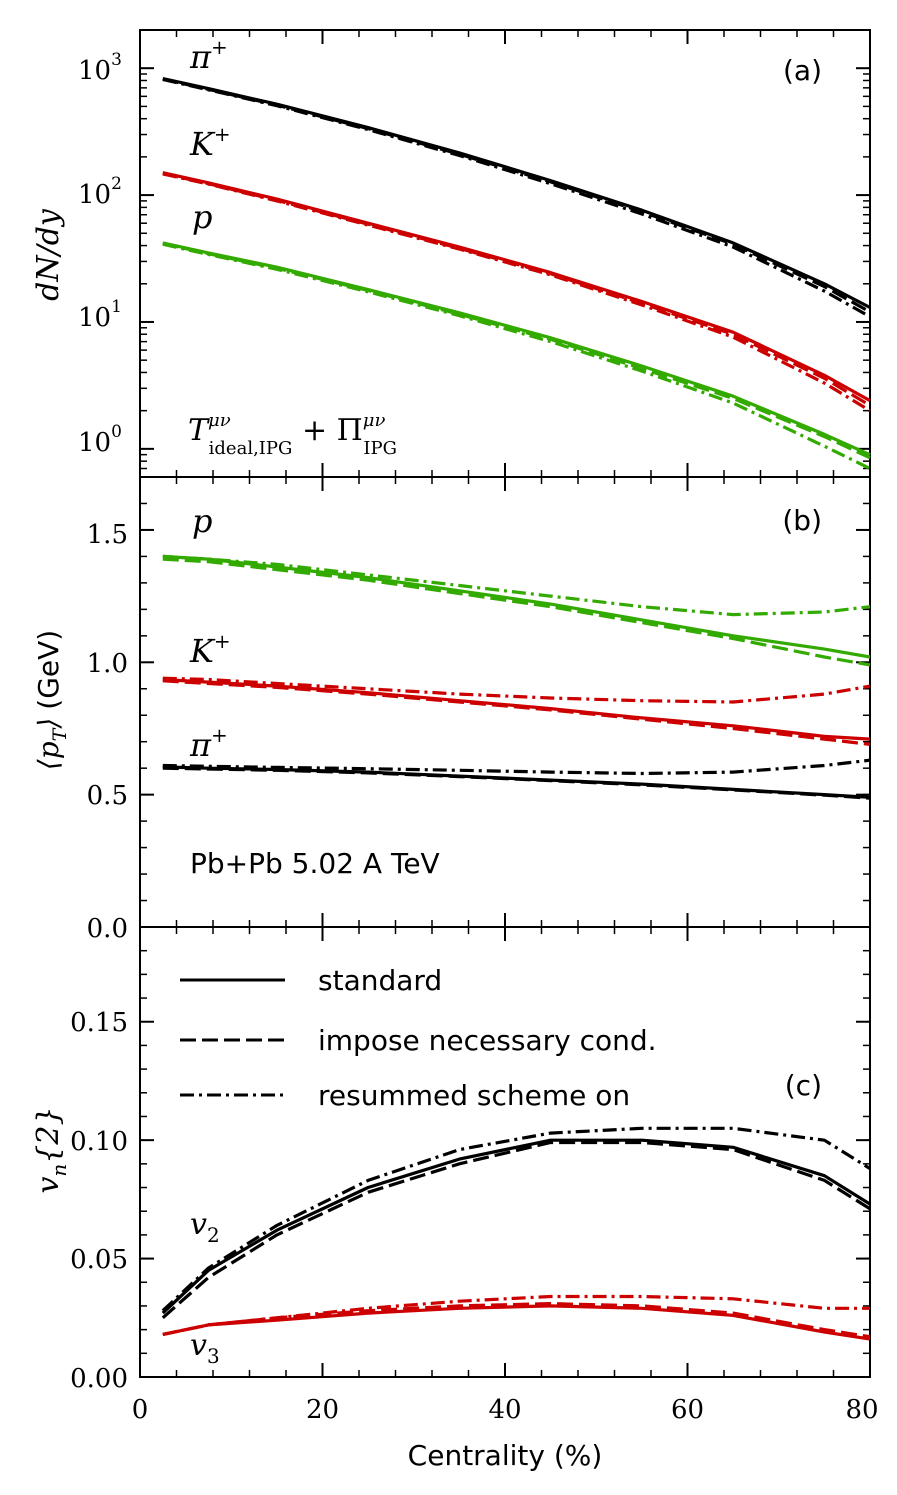  I want to click on a-series-0-necessary, so click(516, 195).